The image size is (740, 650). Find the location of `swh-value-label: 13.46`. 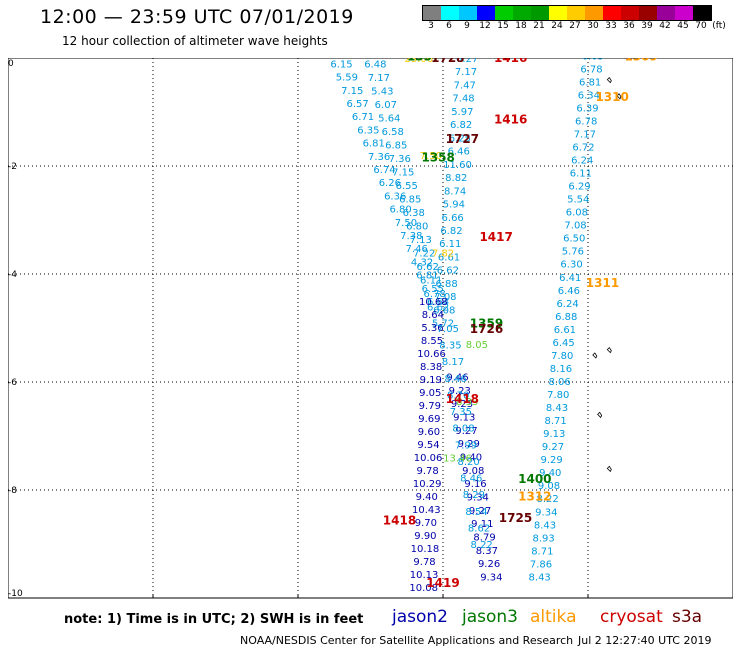

swh-value-label: 13.46 is located at coordinates (457, 459).